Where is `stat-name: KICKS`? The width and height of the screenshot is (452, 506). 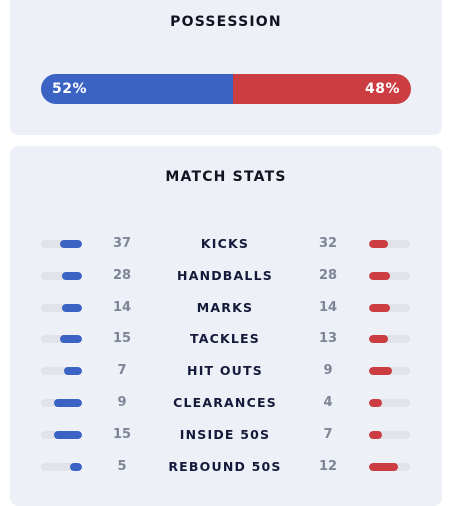 stat-name: KICKS is located at coordinates (225, 243).